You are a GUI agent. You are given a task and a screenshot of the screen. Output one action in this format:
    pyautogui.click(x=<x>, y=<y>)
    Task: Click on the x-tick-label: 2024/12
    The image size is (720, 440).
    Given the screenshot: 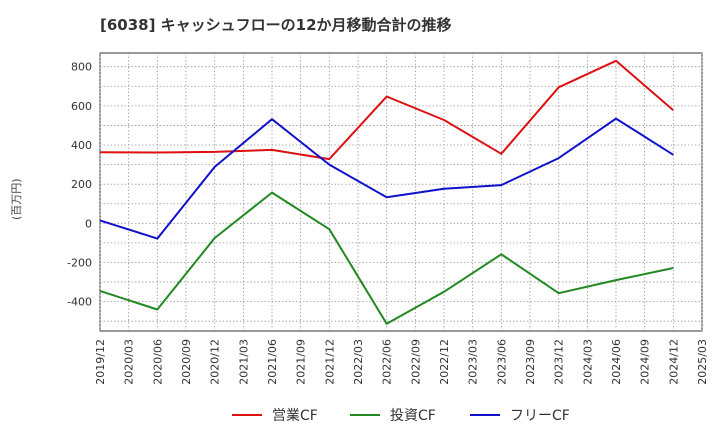 What is the action you would take?
    pyautogui.click(x=673, y=362)
    